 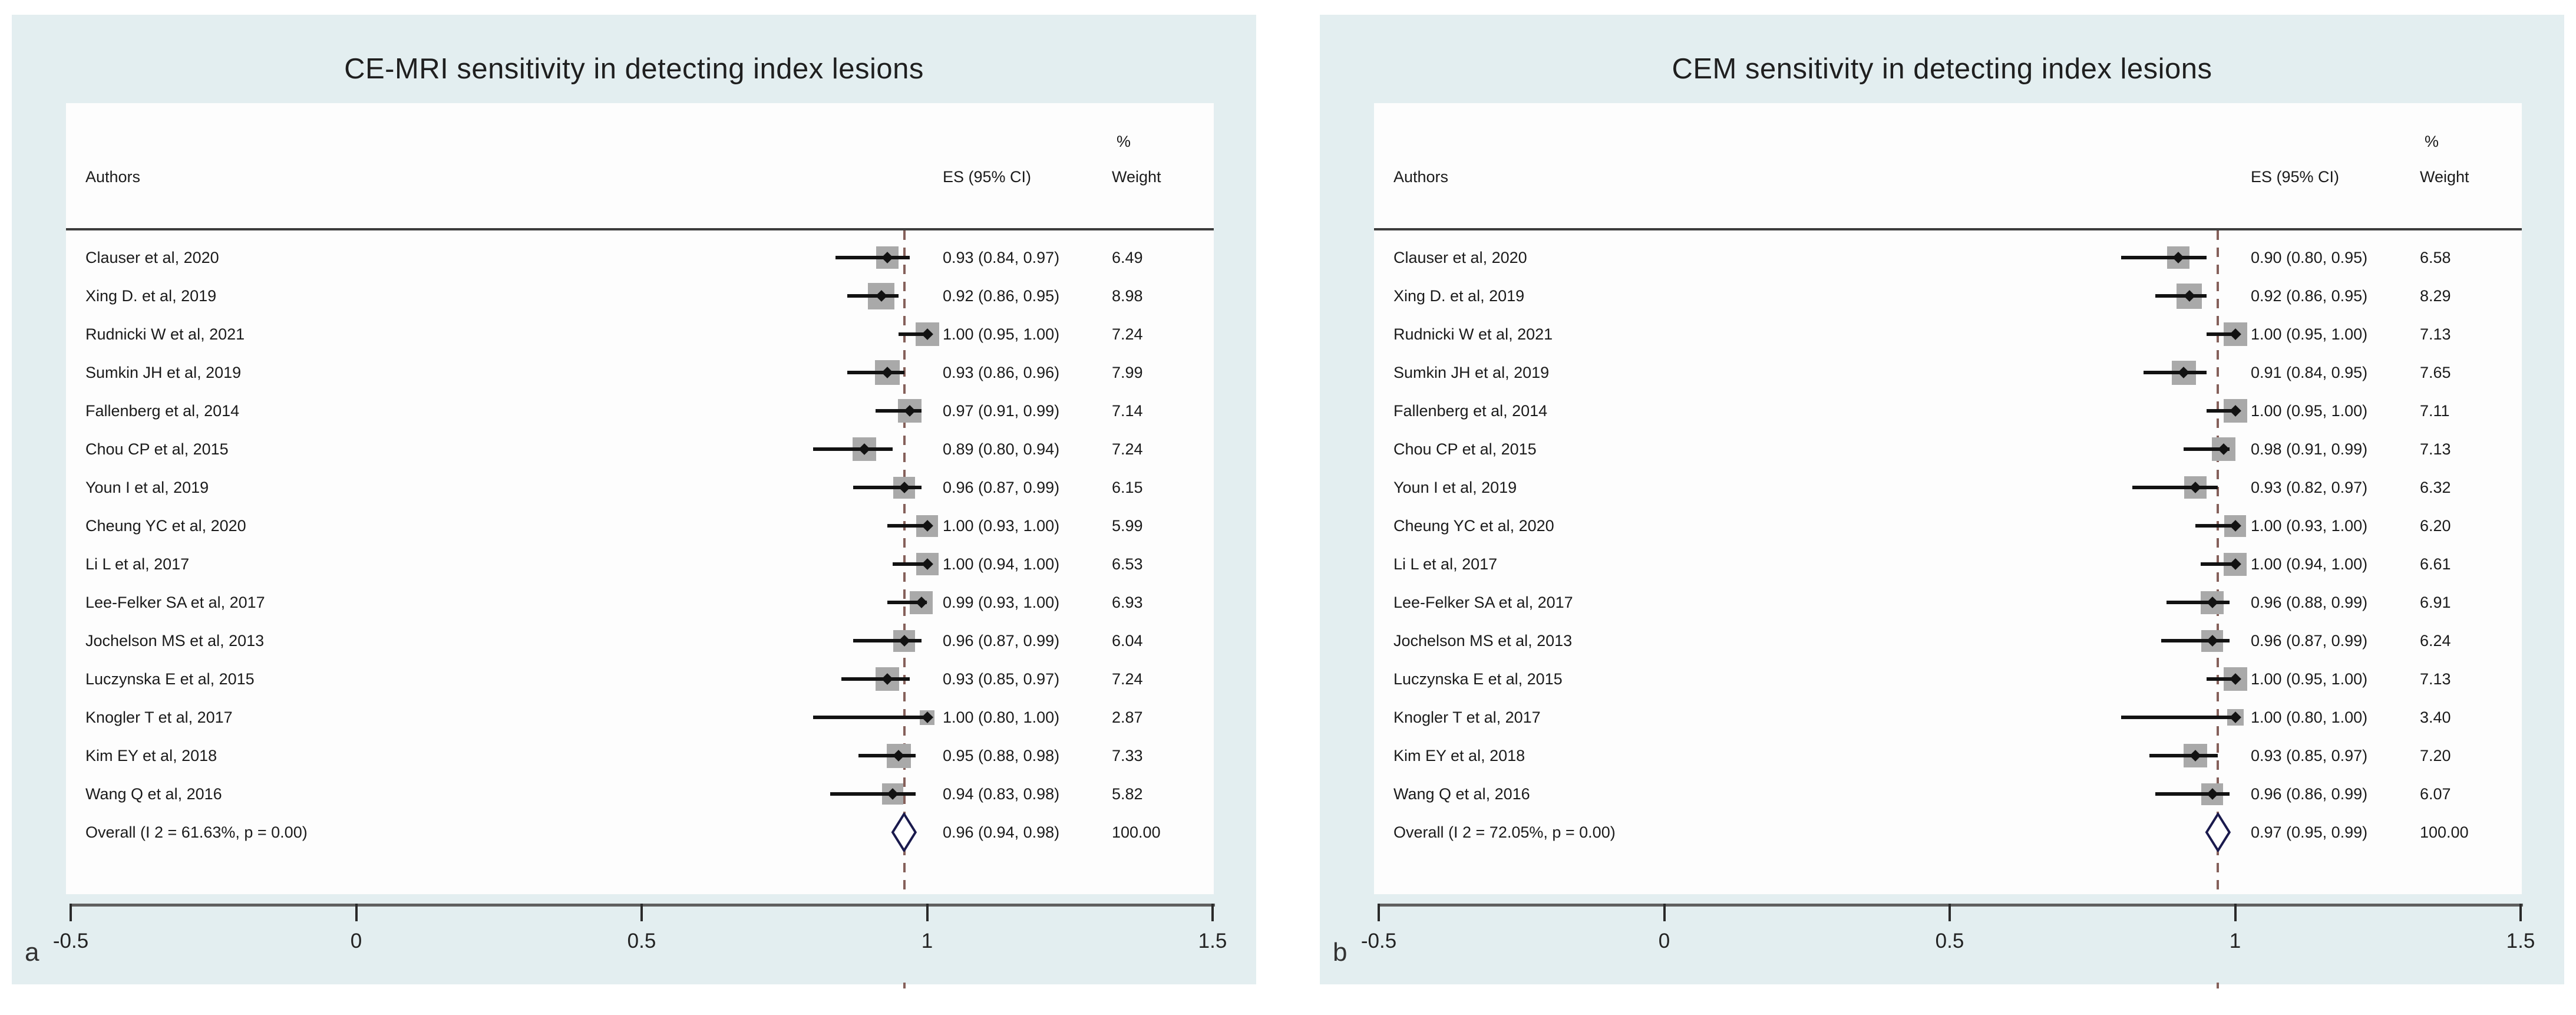 What do you see at coordinates (641, 942) in the screenshot?
I see `x-axis-tick-label: 0.5` at bounding box center [641, 942].